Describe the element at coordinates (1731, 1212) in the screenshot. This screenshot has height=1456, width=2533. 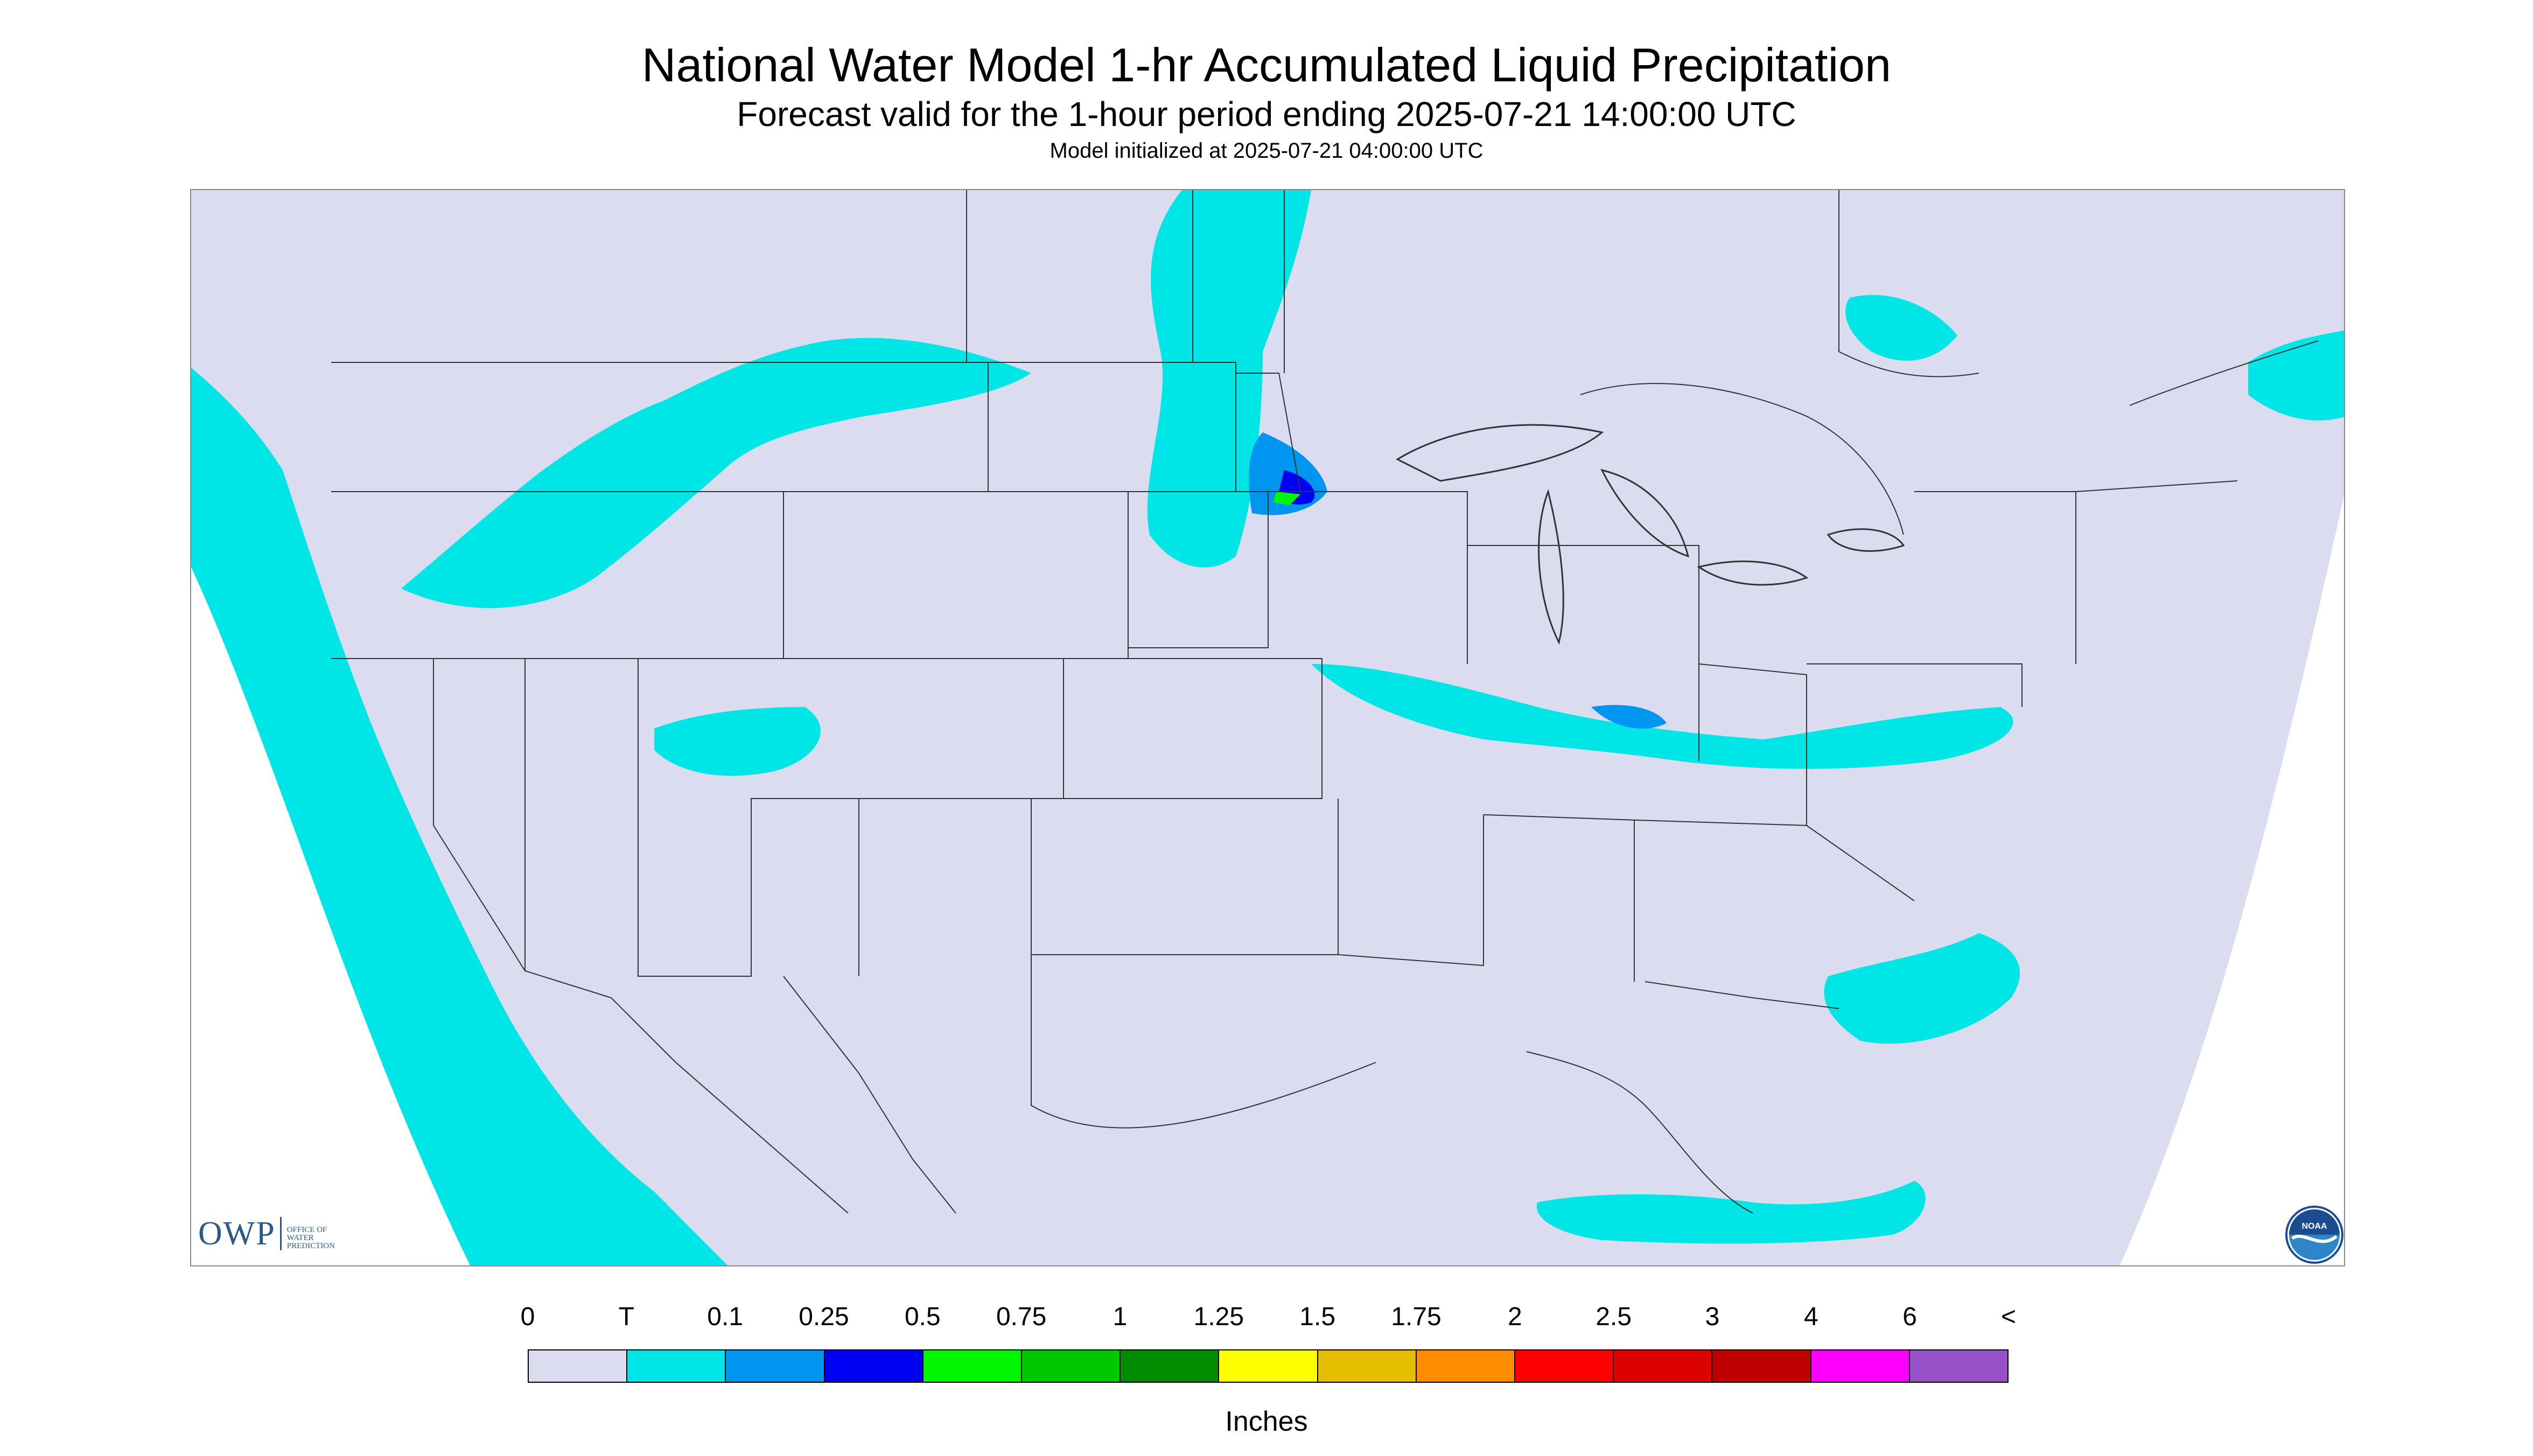
I see `precip-area-gulf-keys` at that location.